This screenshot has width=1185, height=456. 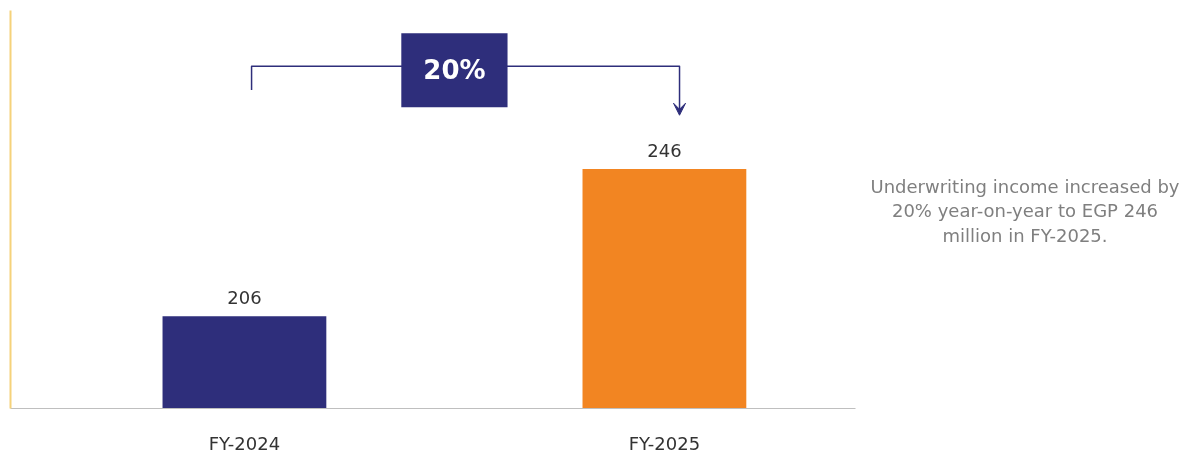 I want to click on annotation: 20%, so click(x=454, y=70).